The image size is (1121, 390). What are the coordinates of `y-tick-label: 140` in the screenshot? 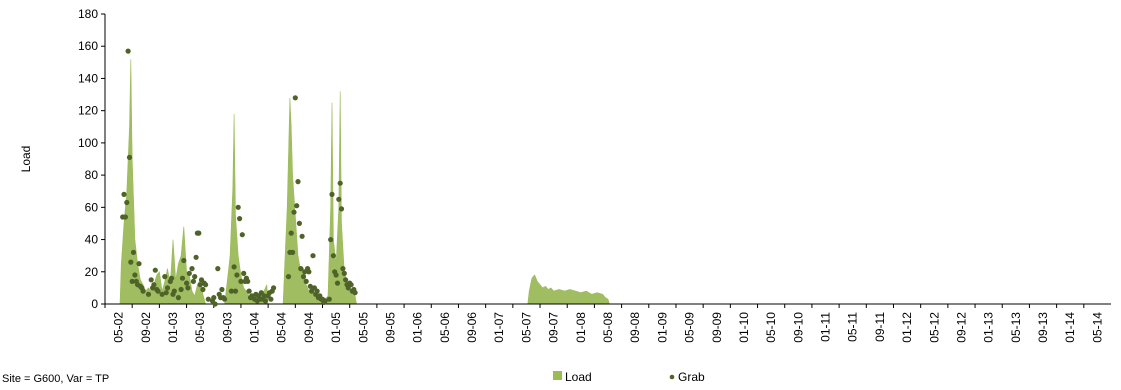 It's located at (88, 78).